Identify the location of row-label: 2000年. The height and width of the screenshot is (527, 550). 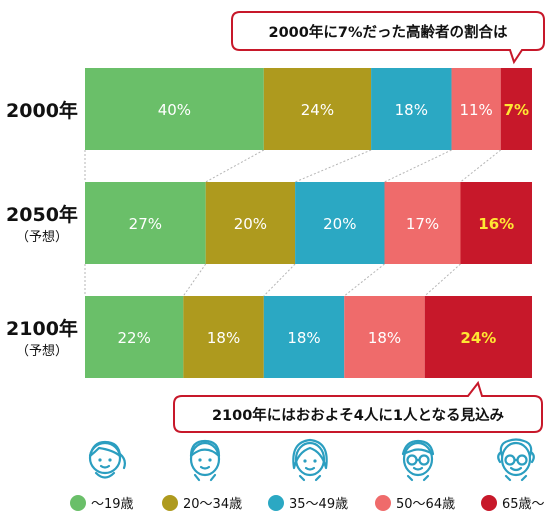
(42, 110).